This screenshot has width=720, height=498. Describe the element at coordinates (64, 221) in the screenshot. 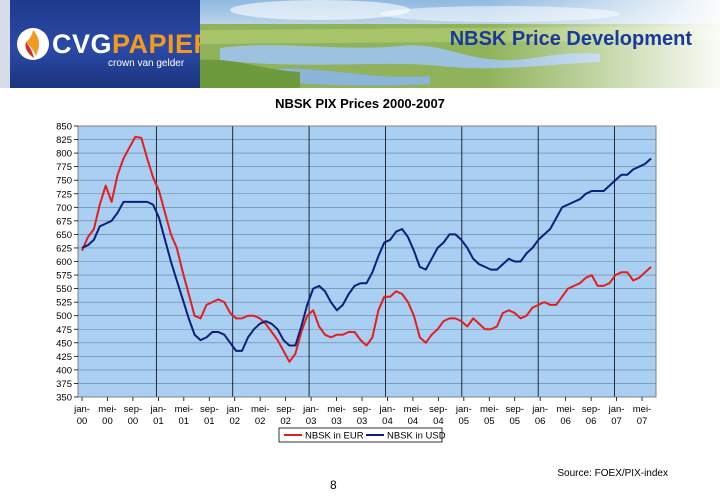

I see `y-tick-label-675: 675` at that location.